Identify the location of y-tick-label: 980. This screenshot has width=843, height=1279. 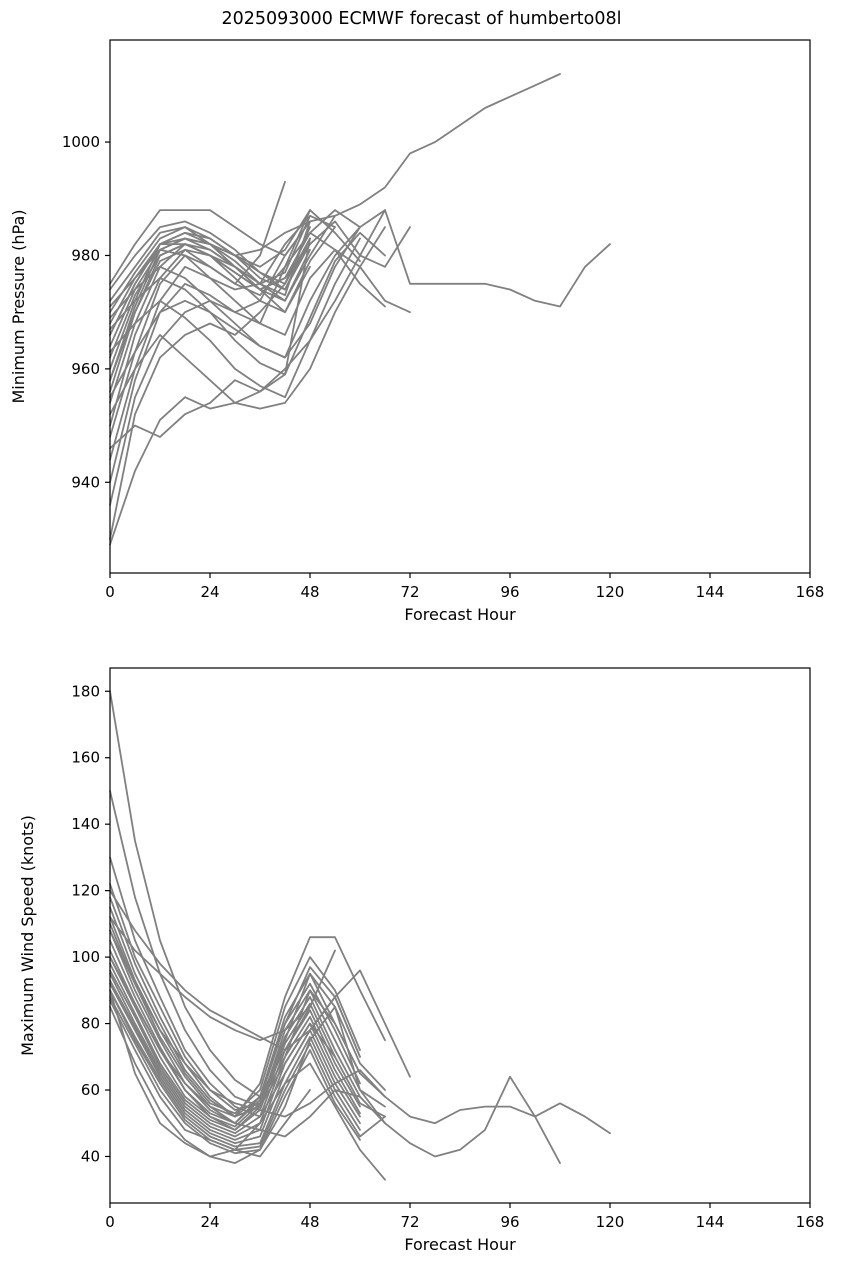
(85, 255).